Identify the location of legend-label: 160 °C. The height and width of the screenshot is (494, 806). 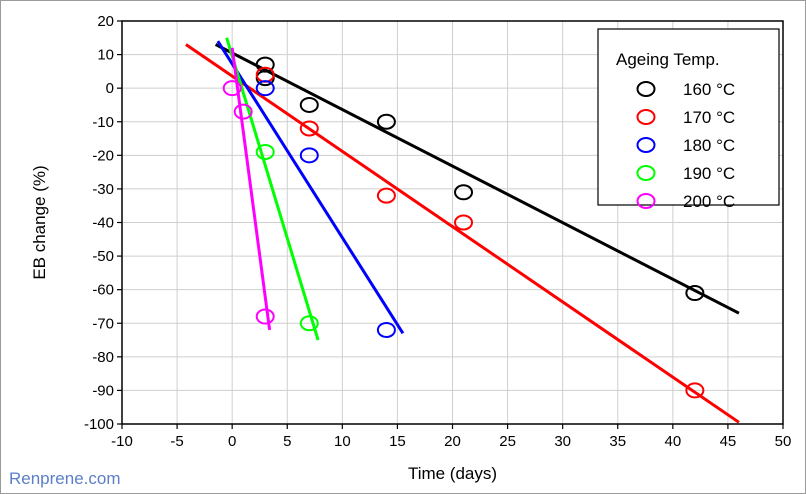
(709, 89).